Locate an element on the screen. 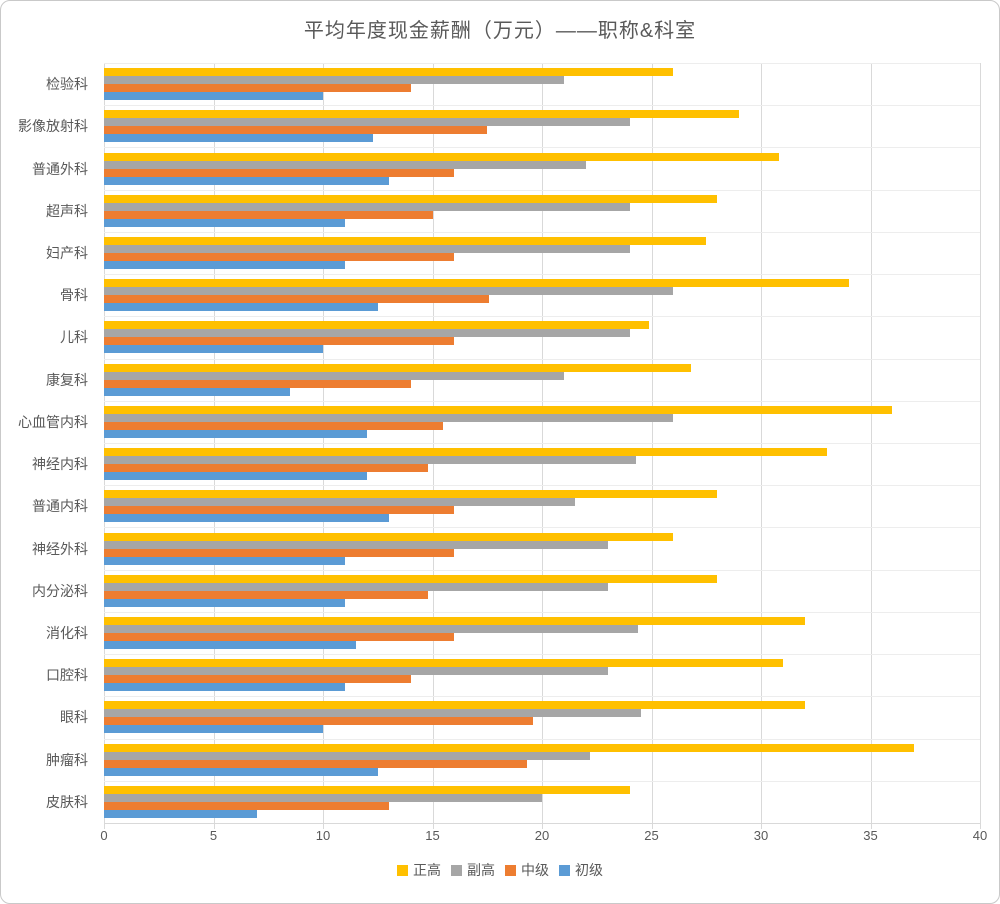  legend-item-deputy-senior: 副高 is located at coordinates (473, 870).